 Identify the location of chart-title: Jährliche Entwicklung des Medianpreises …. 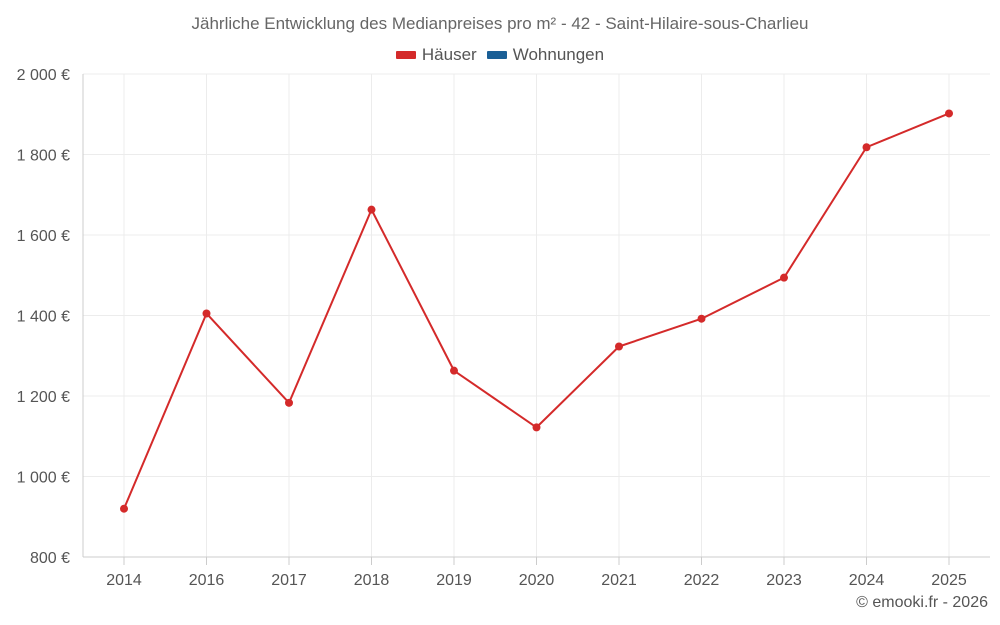
(500, 23).